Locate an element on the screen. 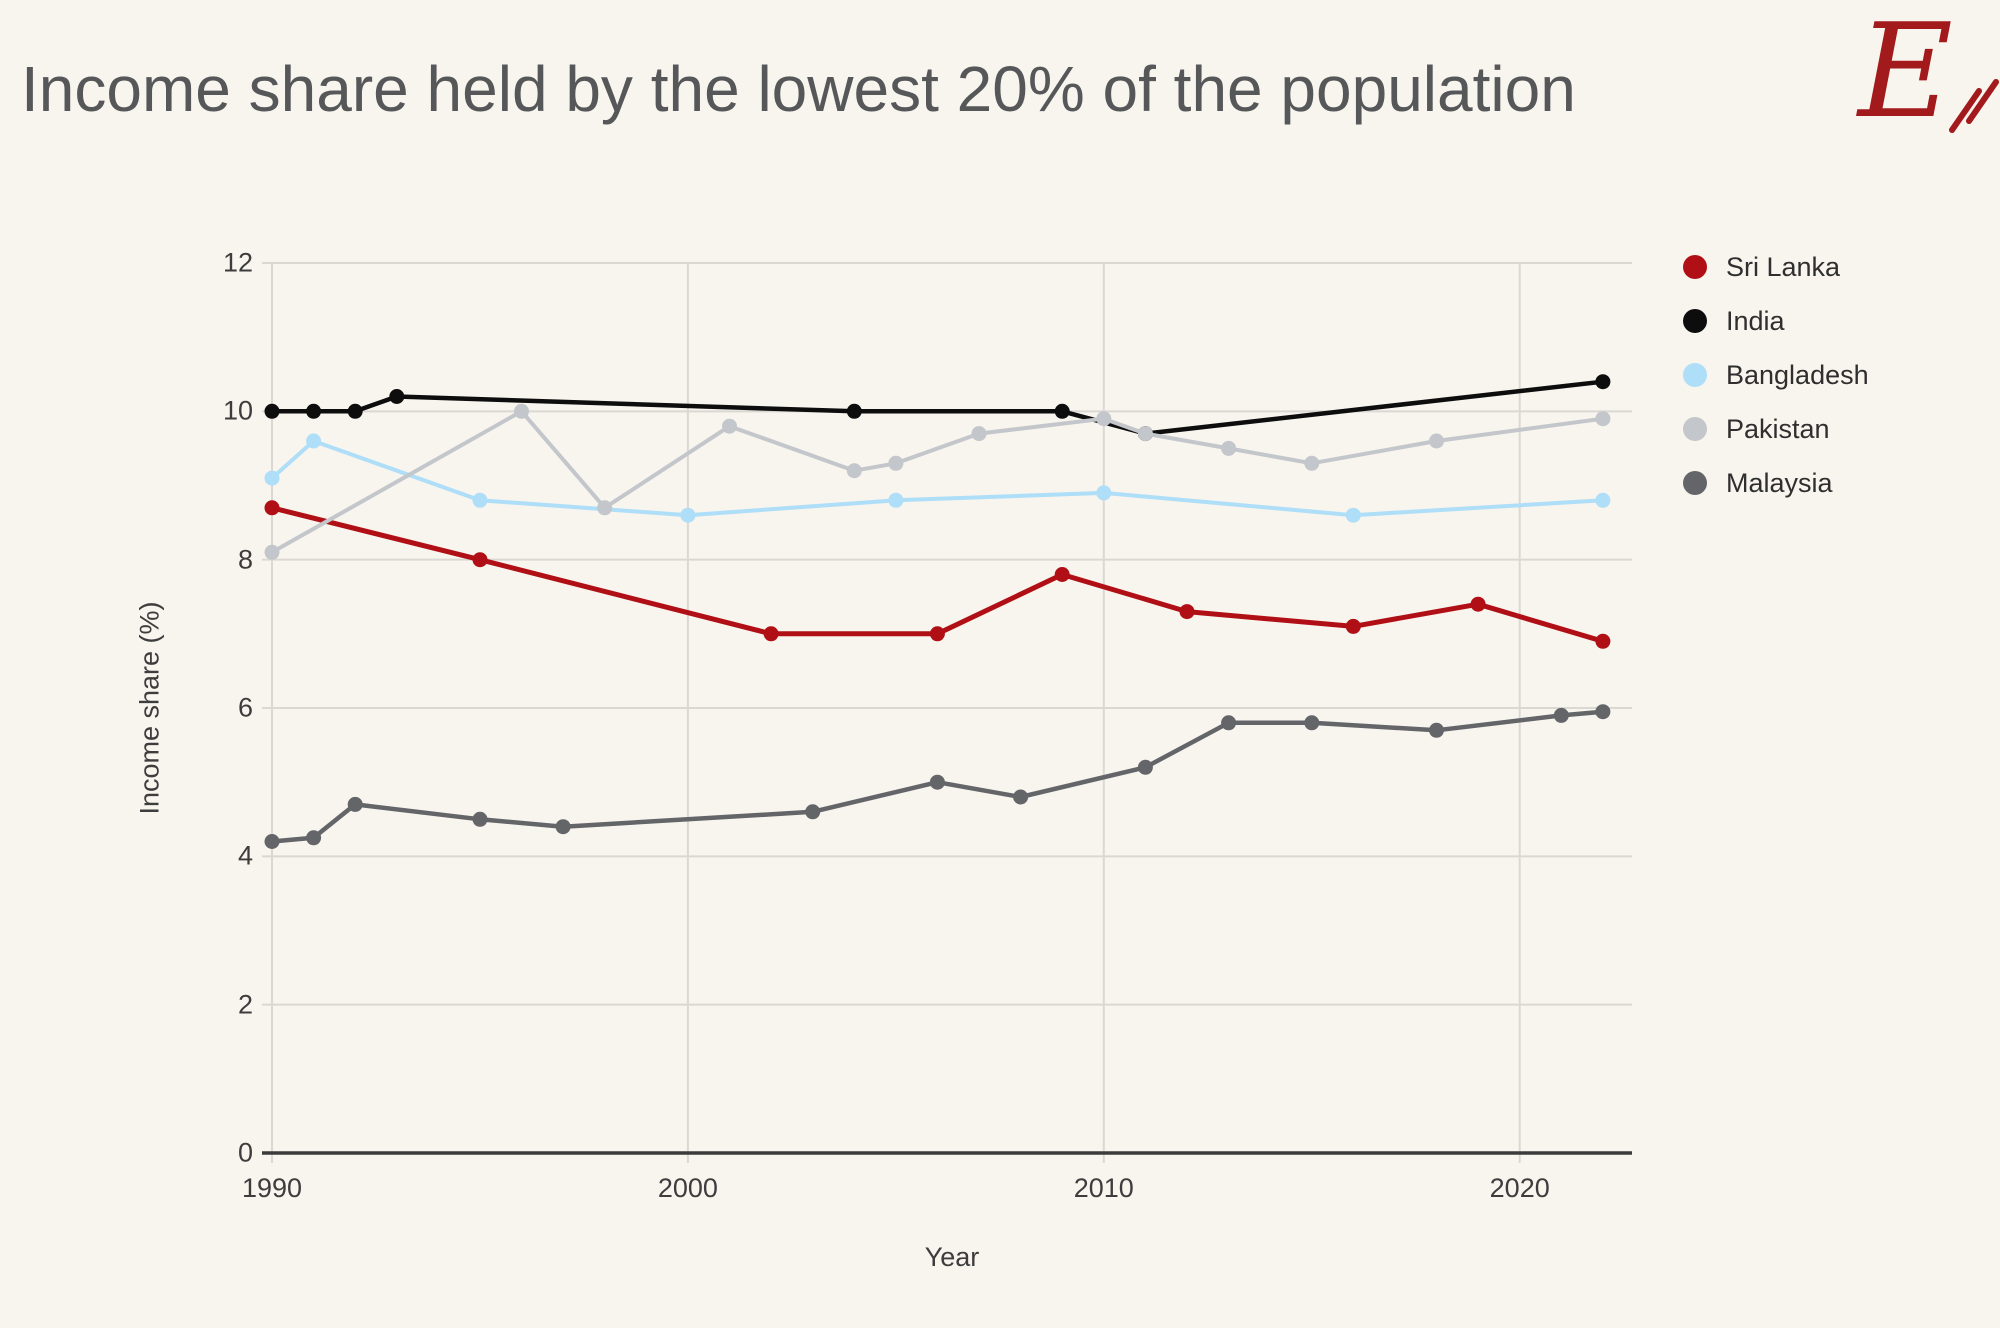  y-tick-label: 8 is located at coordinates (245, 559).